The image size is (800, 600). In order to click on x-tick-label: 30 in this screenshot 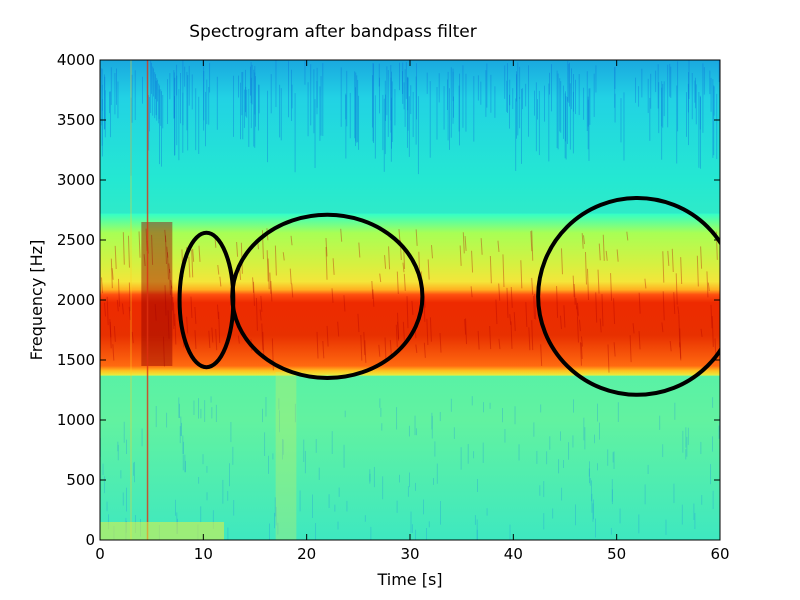, I will do `click(409, 554)`.